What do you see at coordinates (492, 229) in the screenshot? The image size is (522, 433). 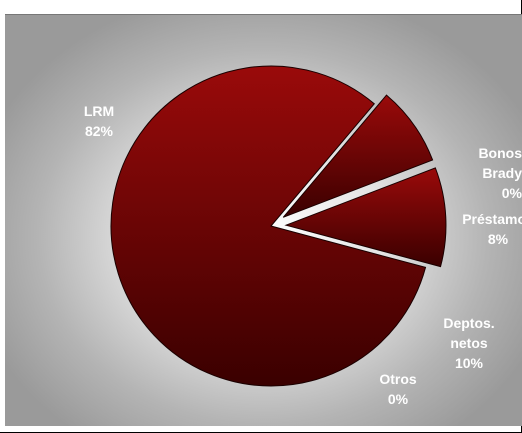 I see `slice-label-pr-stamos: Préstamos8%` at bounding box center [492, 229].